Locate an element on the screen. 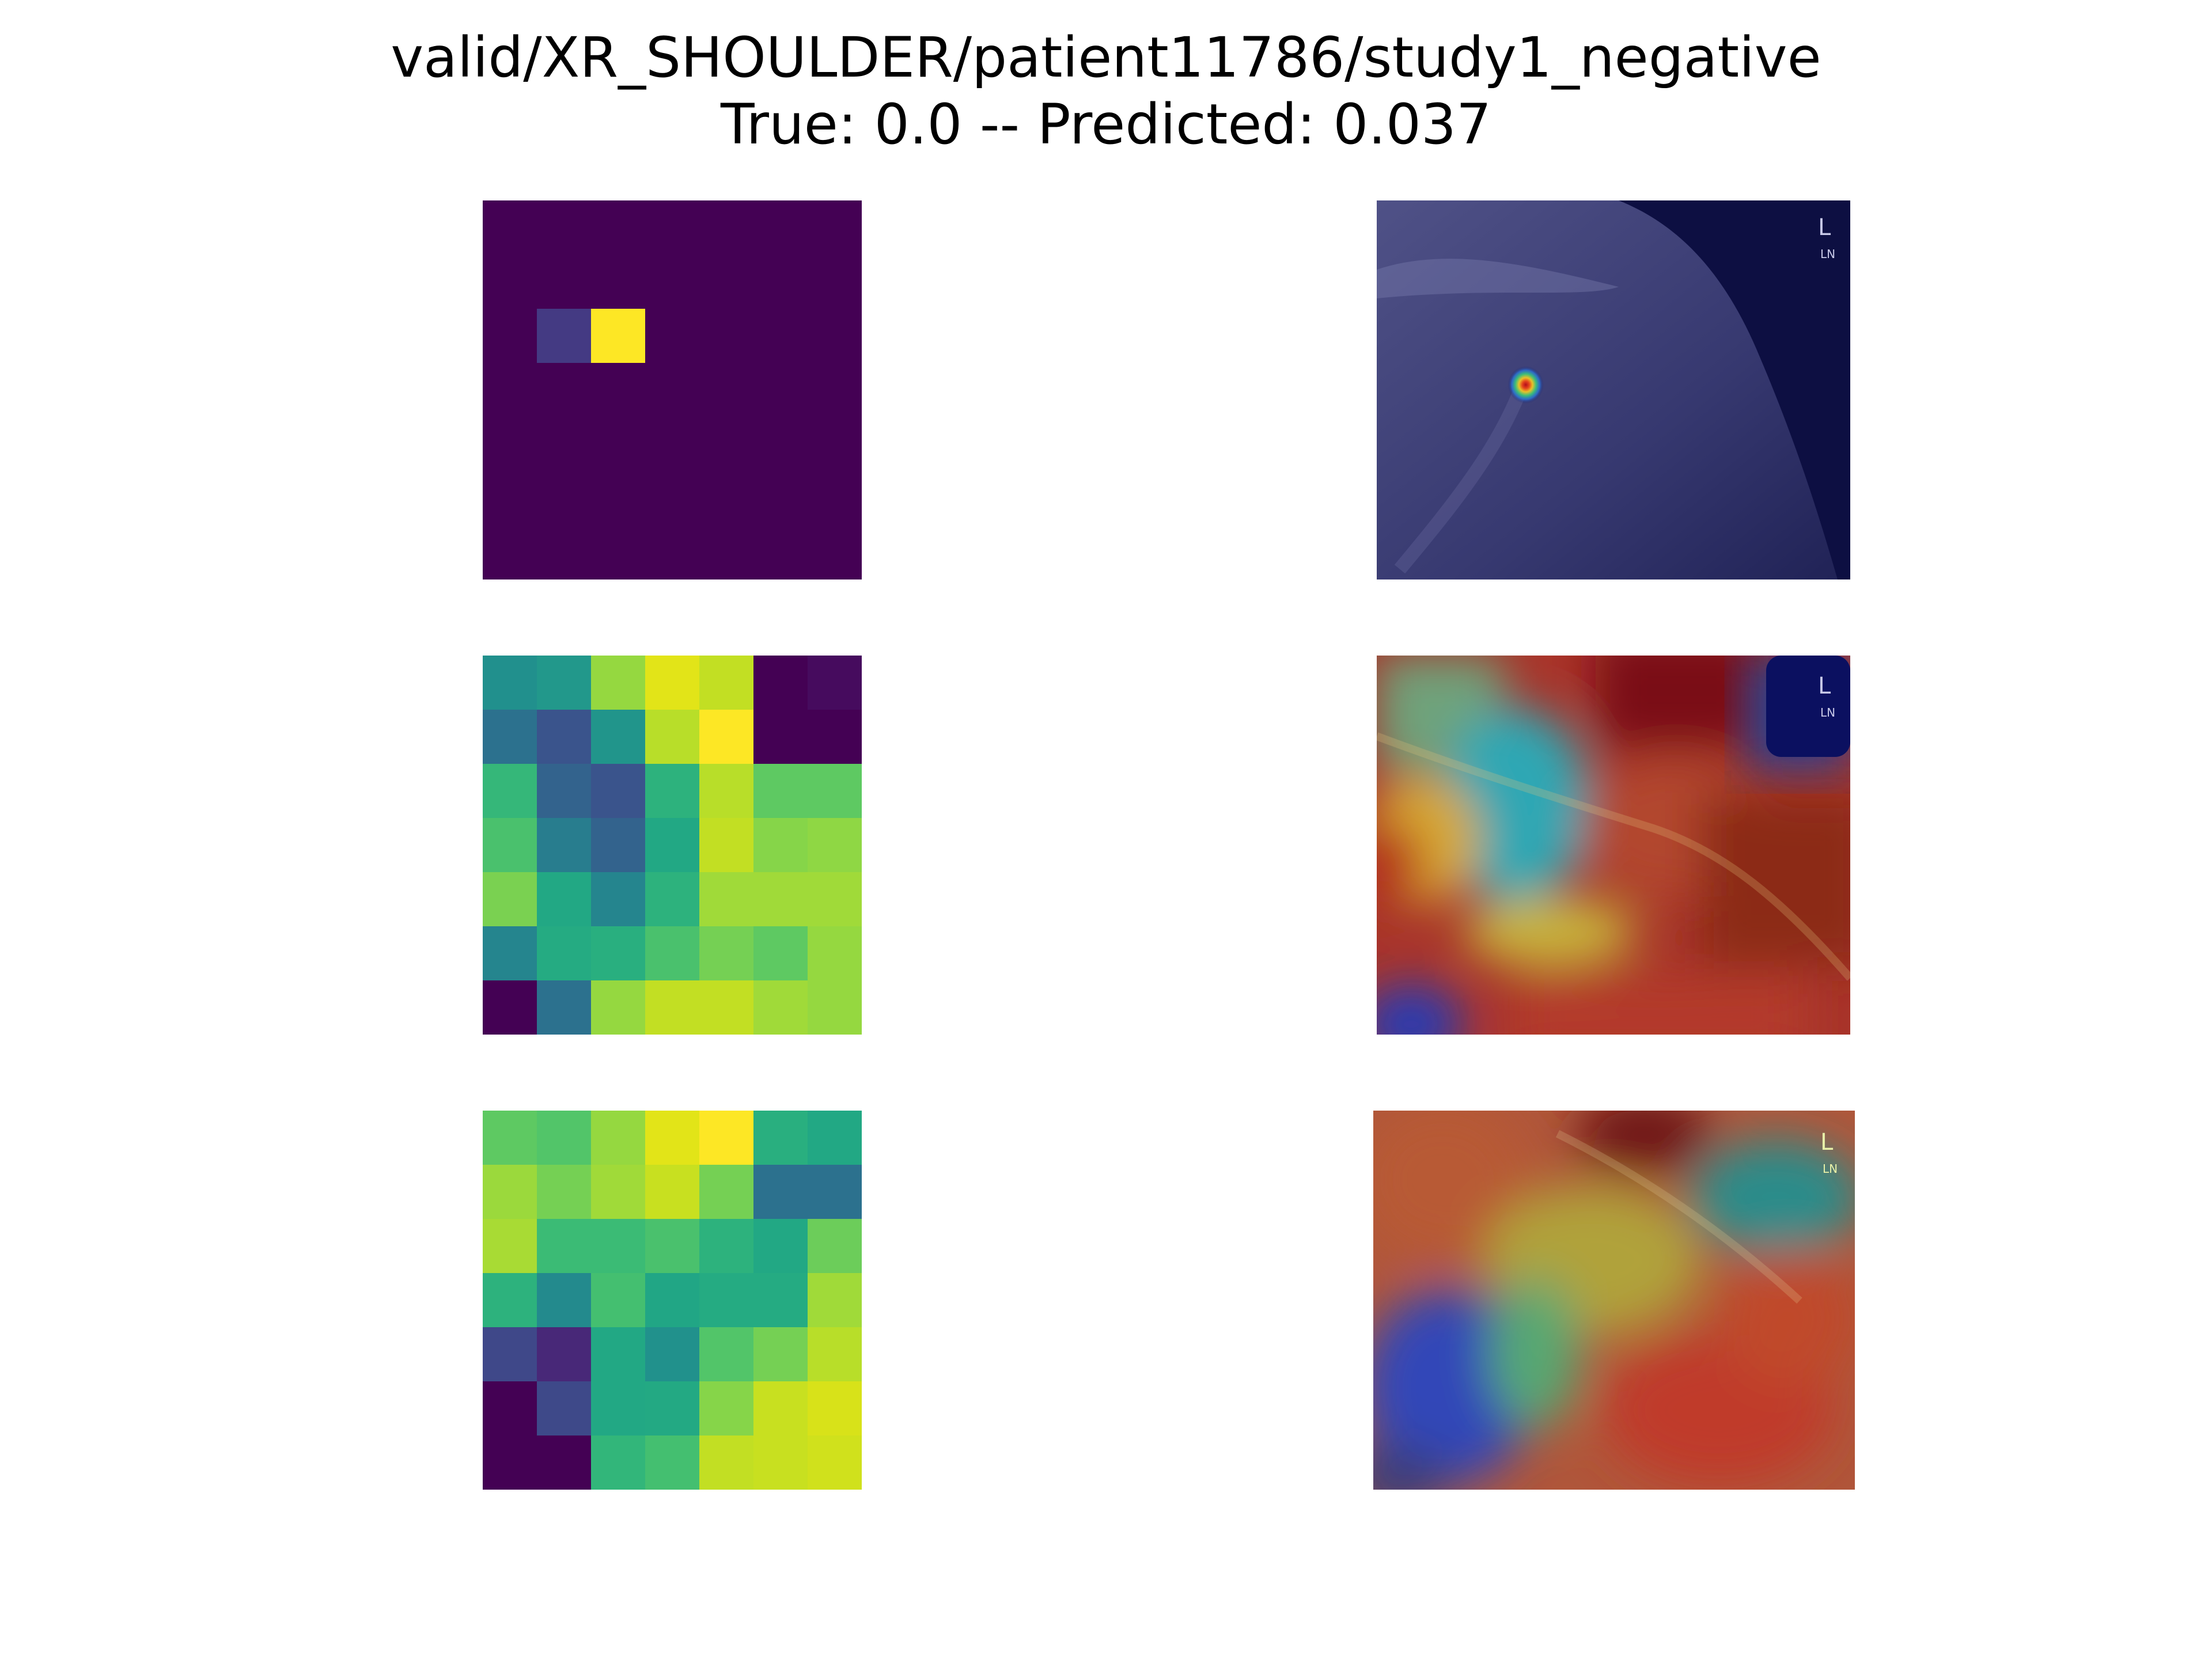 The height and width of the screenshot is (1659, 2212). gradcam-overlay-2: L LN is located at coordinates (1613, 845).